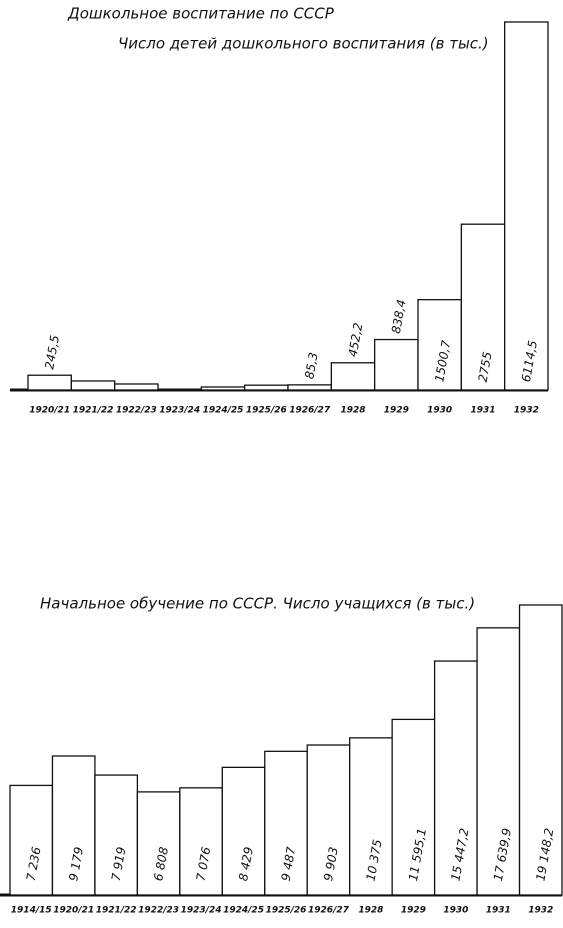 The image size is (563, 928). Describe the element at coordinates (399, 316) in the screenshot. I see `value-label: 838,4` at that location.